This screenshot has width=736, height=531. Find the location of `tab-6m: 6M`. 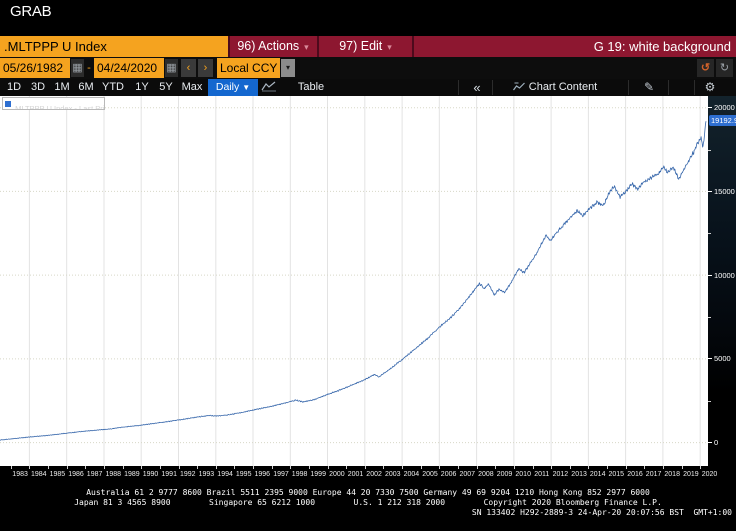

tab-6m: 6M is located at coordinates (86, 87).